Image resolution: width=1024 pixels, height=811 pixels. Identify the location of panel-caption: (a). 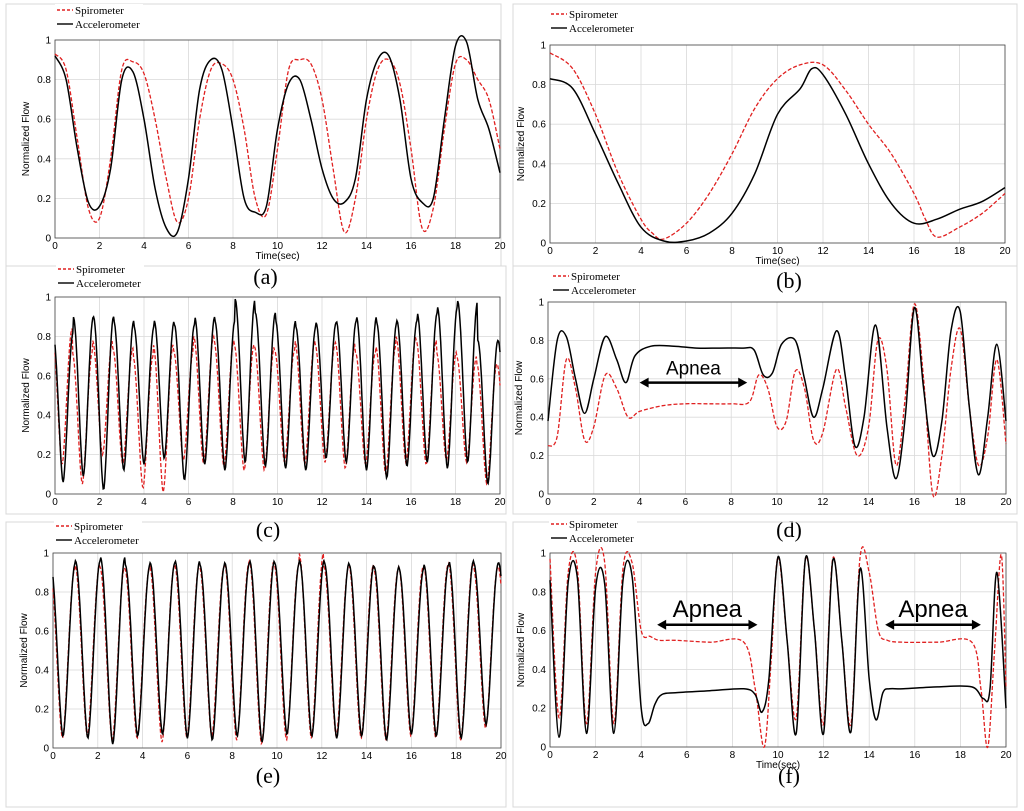
(265, 276).